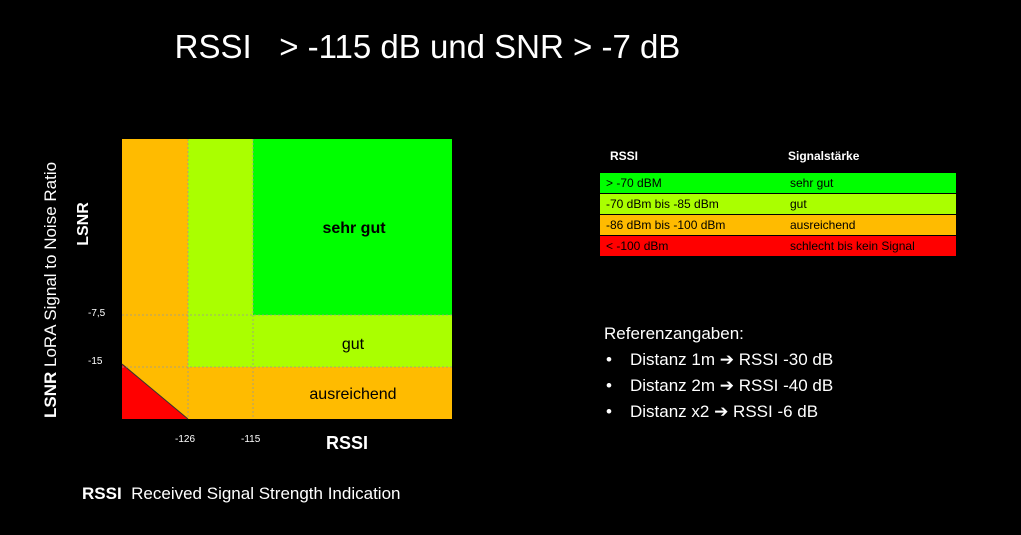 The height and width of the screenshot is (535, 1021). Describe the element at coordinates (220, 393) in the screenshot. I see `zone-orange-mid` at that location.